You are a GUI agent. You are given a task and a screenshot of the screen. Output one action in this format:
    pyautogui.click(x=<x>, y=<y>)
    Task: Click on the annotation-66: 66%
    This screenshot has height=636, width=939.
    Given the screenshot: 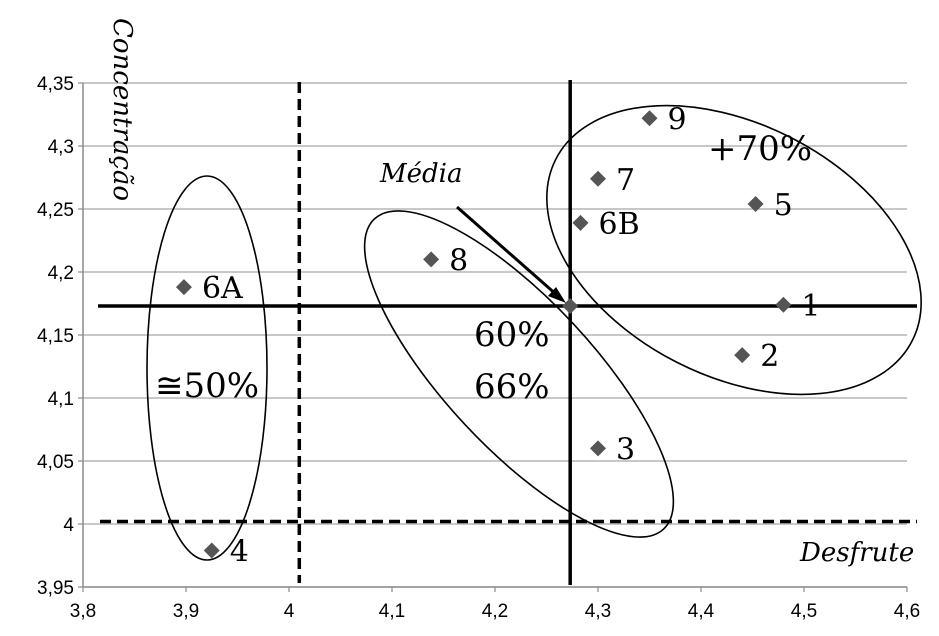 What is the action you would take?
    pyautogui.click(x=512, y=387)
    